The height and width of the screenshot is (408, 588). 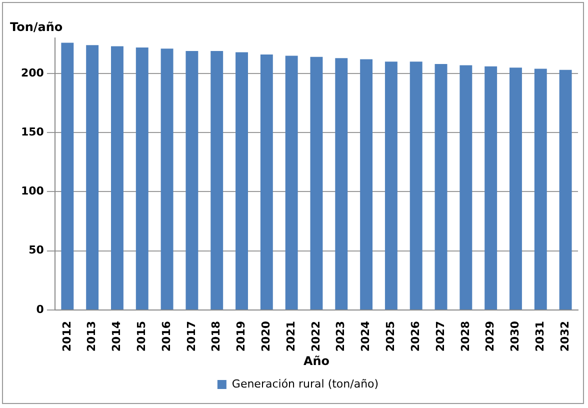 I want to click on x-tick-label: 2025, so click(x=391, y=336).